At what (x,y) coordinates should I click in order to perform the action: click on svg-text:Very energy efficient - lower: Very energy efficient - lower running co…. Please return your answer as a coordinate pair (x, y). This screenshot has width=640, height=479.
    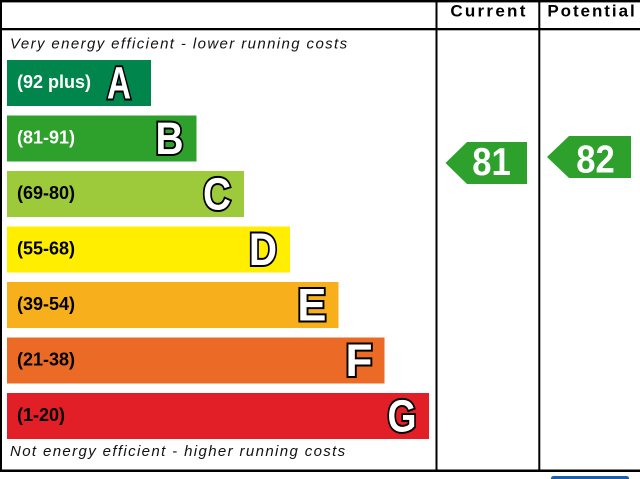
    Looking at the image, I should click on (179, 44).